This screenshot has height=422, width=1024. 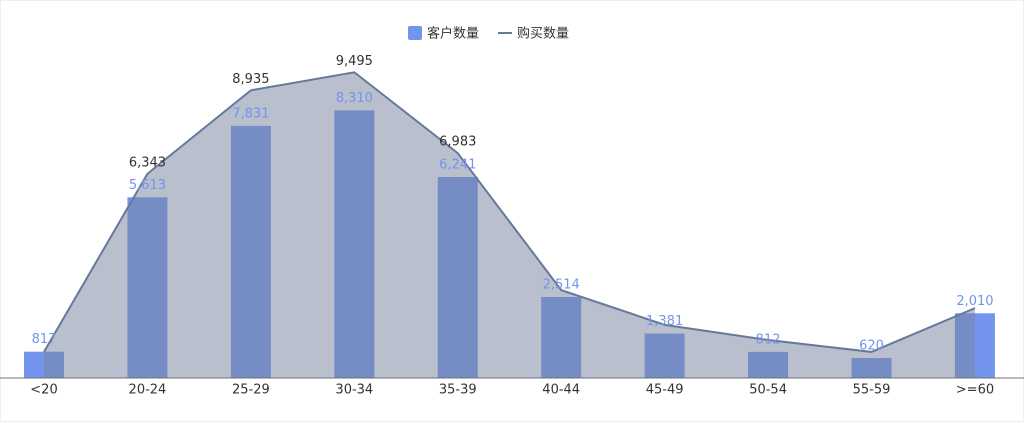 What do you see at coordinates (665, 390) in the screenshot?
I see `x-tick-label: 45-49` at bounding box center [665, 390].